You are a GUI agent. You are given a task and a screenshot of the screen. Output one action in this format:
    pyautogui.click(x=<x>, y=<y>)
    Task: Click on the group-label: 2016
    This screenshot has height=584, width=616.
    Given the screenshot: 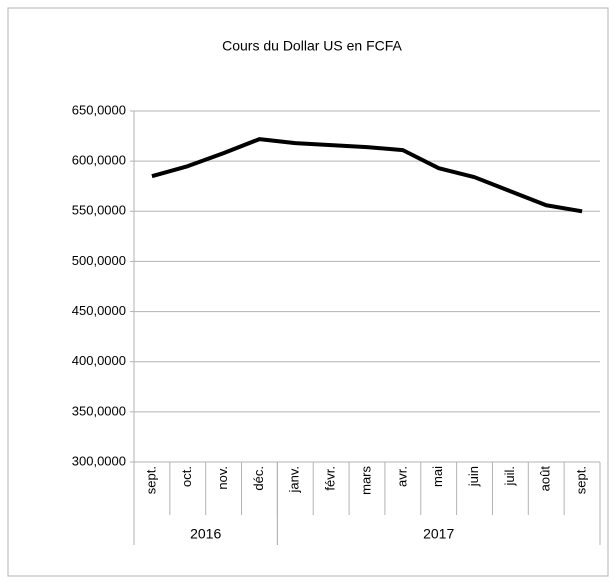 What is the action you would take?
    pyautogui.click(x=205, y=534)
    